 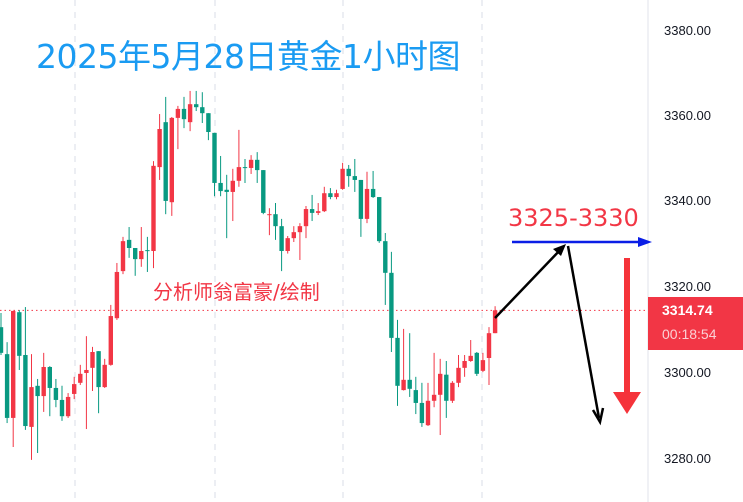 What do you see at coordinates (573, 218) in the screenshot?
I see `target-zone-label: 3325-3330` at bounding box center [573, 218].